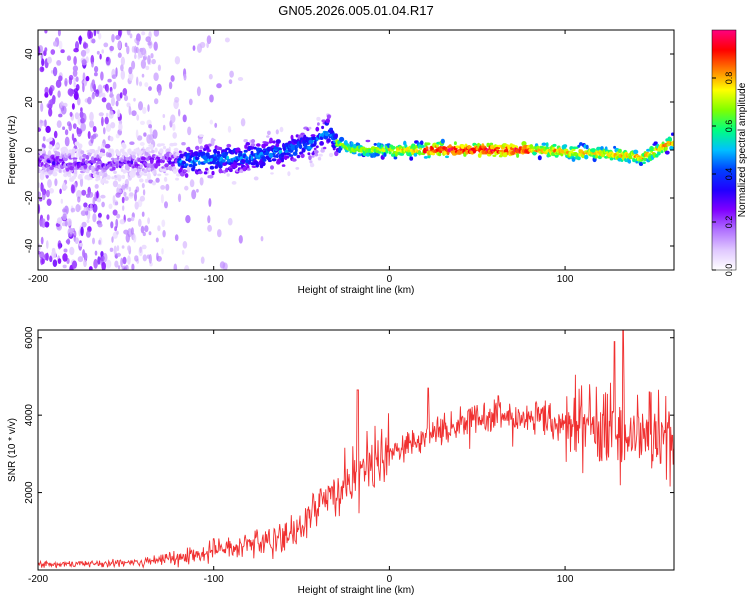 This screenshot has width=750, height=600. What do you see at coordinates (724, 150) in the screenshot?
I see `colorbar-gradient` at bounding box center [724, 150].